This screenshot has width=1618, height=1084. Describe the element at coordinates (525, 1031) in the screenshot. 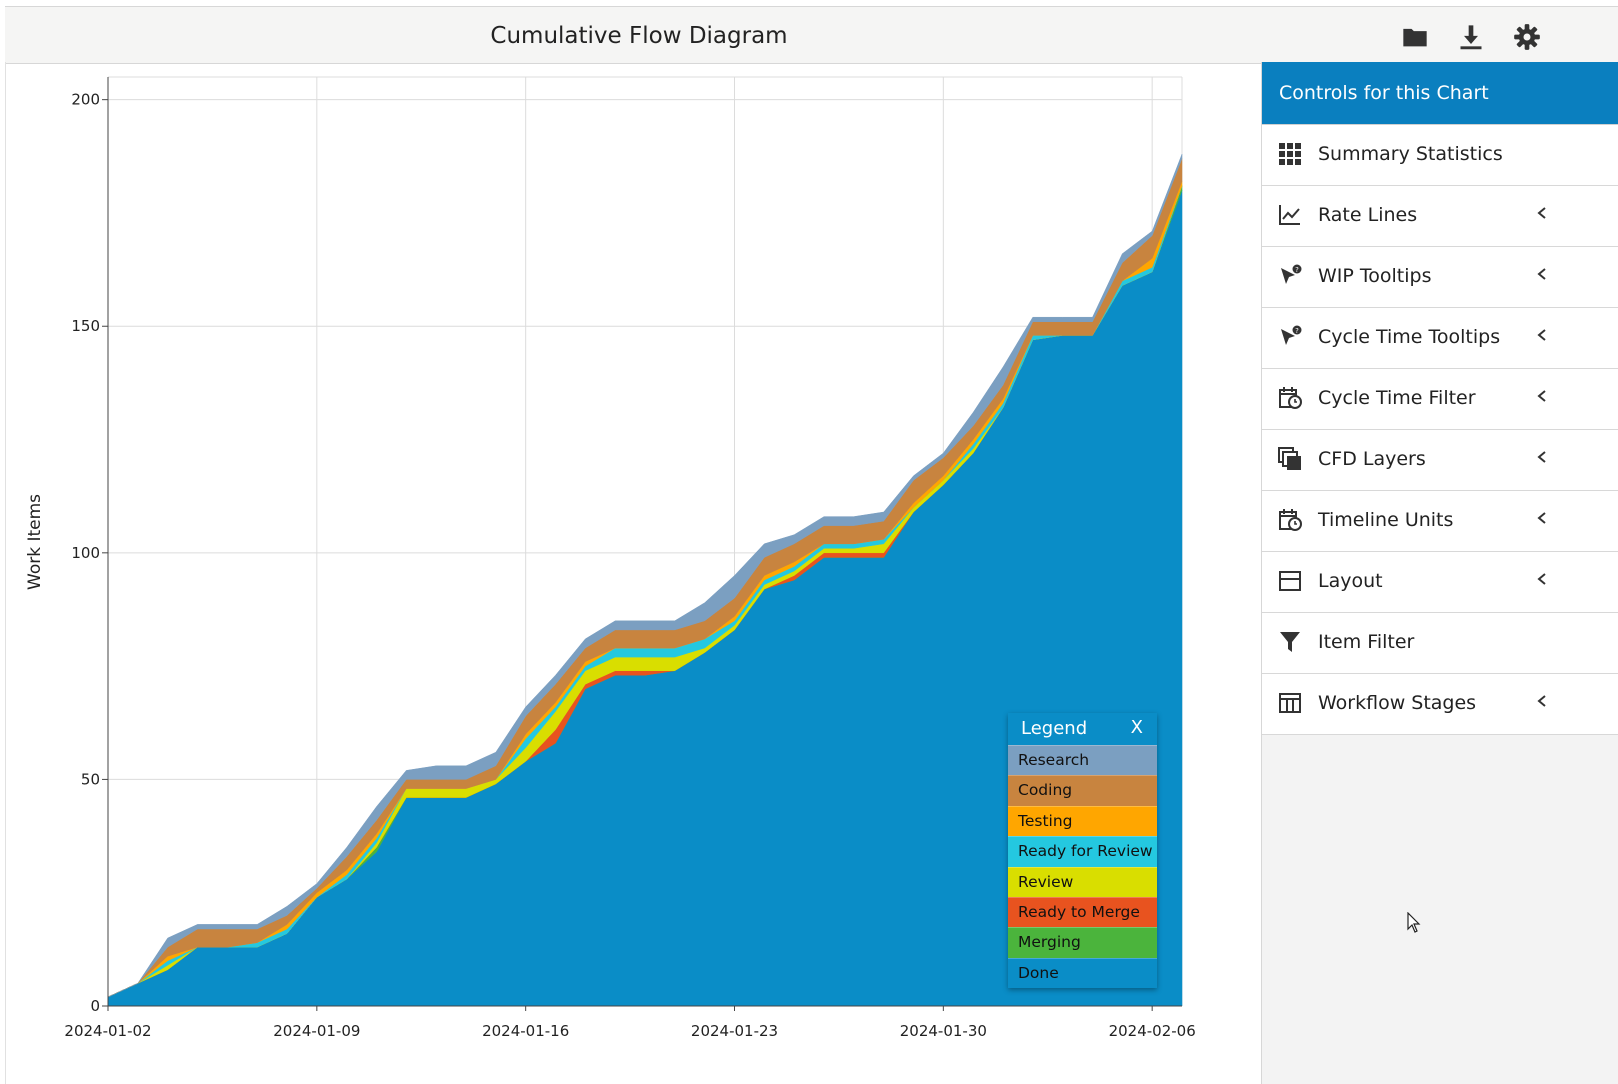

I see `x-tick-label: 2024-01-16` at that location.